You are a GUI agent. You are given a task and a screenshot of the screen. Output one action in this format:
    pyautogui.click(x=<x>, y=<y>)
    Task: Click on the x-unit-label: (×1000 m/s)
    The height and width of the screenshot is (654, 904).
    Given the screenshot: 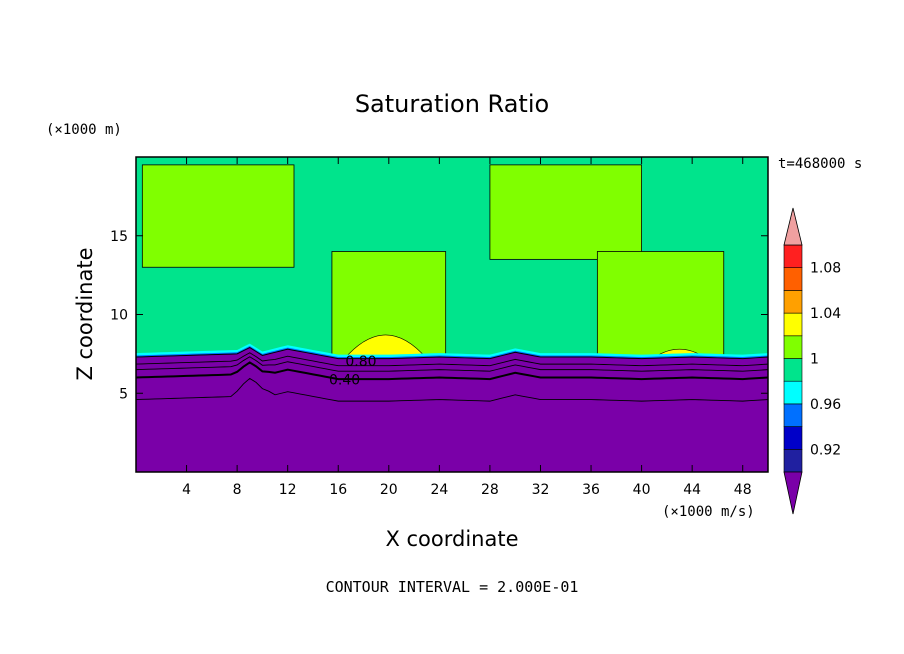 What is the action you would take?
    pyautogui.click(x=708, y=512)
    